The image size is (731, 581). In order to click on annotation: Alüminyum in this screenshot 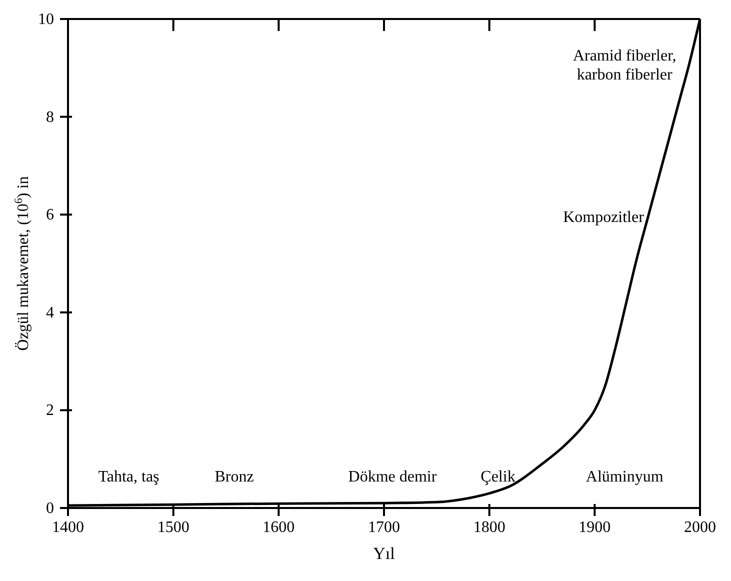, I will do `click(625, 477)`.